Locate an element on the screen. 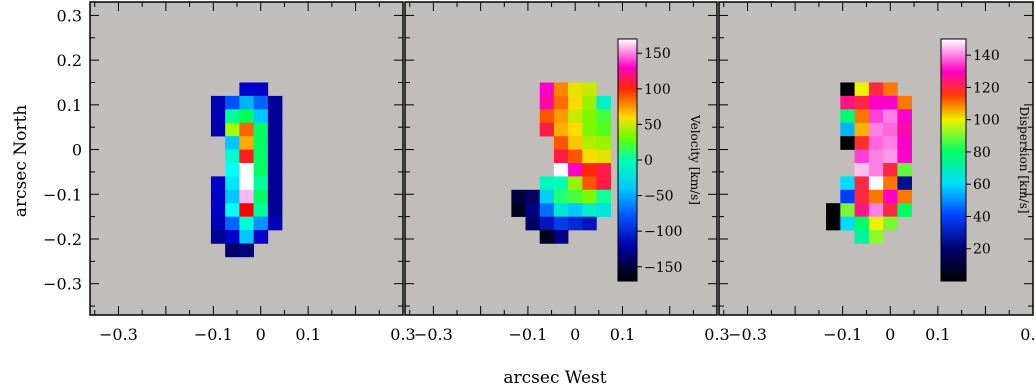 Image resolution: width=1036 pixels, height=390 pixels. colorbar-tick-label: 80 is located at coordinates (982, 153).